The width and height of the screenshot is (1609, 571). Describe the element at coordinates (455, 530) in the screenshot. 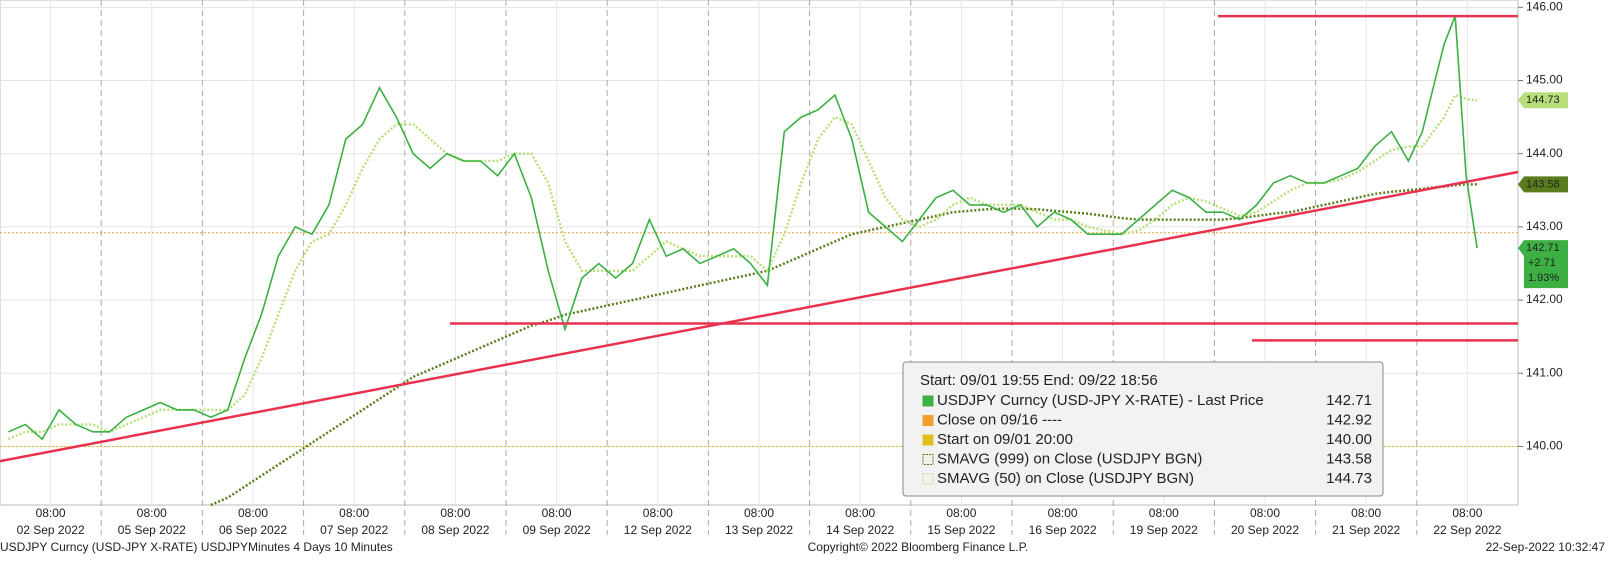

I see `x-date-label: 08 Sep 2022` at that location.